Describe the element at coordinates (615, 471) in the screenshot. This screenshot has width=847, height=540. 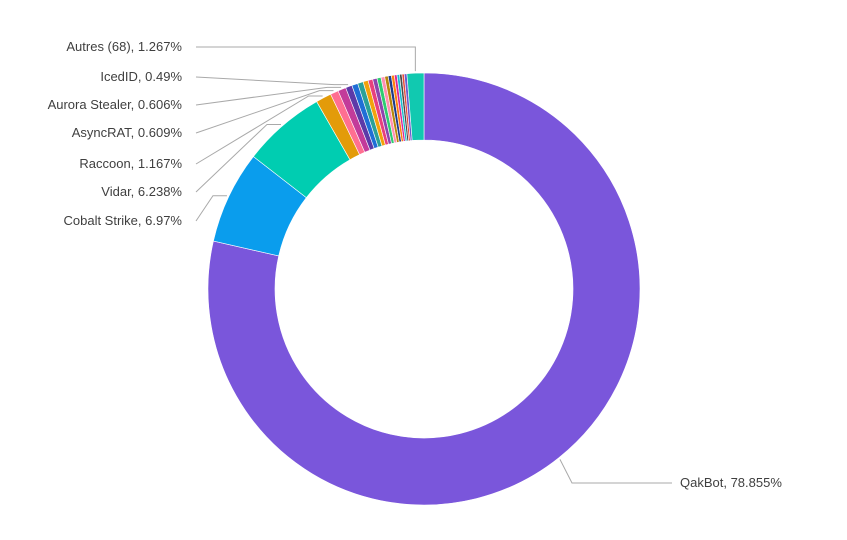
I see `leader-line-qakbot` at that location.